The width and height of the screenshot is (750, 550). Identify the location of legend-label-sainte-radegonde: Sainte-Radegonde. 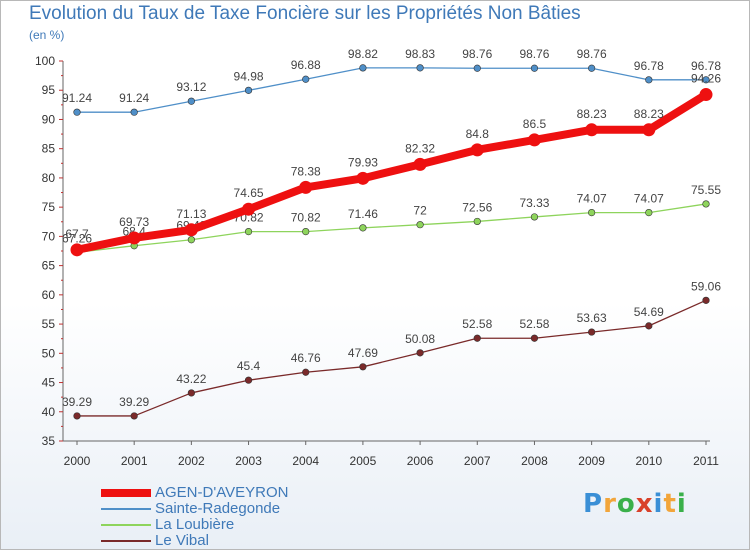
(218, 508).